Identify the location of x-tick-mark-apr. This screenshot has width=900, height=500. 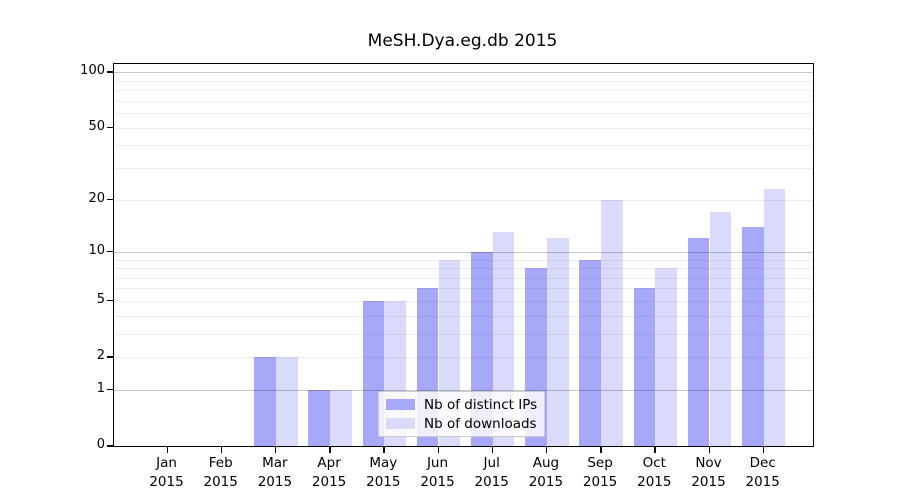
(330, 449).